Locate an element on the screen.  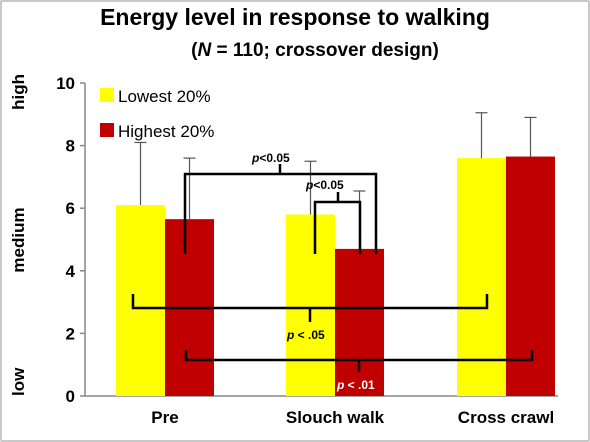
x-category-label: Pre is located at coordinates (164, 417).